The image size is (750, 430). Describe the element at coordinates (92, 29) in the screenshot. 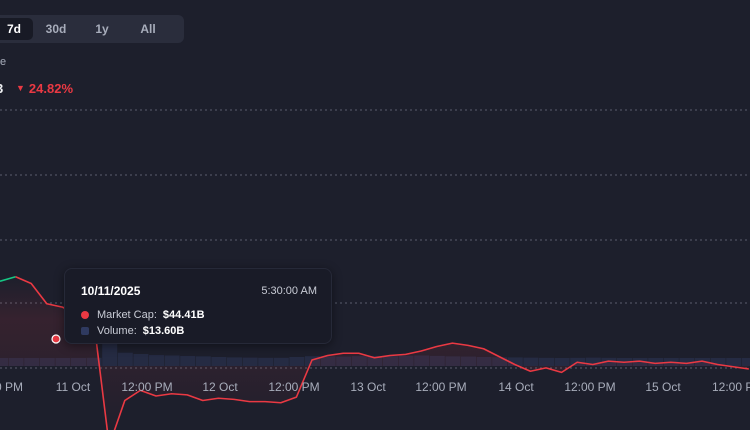

I see `time-range-tabs: 7d 30d 1y All` at that location.